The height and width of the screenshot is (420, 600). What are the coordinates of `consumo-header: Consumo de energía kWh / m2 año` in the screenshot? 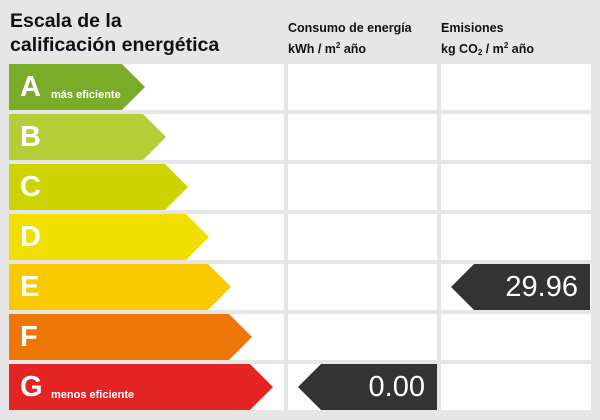 It's located at (350, 38).